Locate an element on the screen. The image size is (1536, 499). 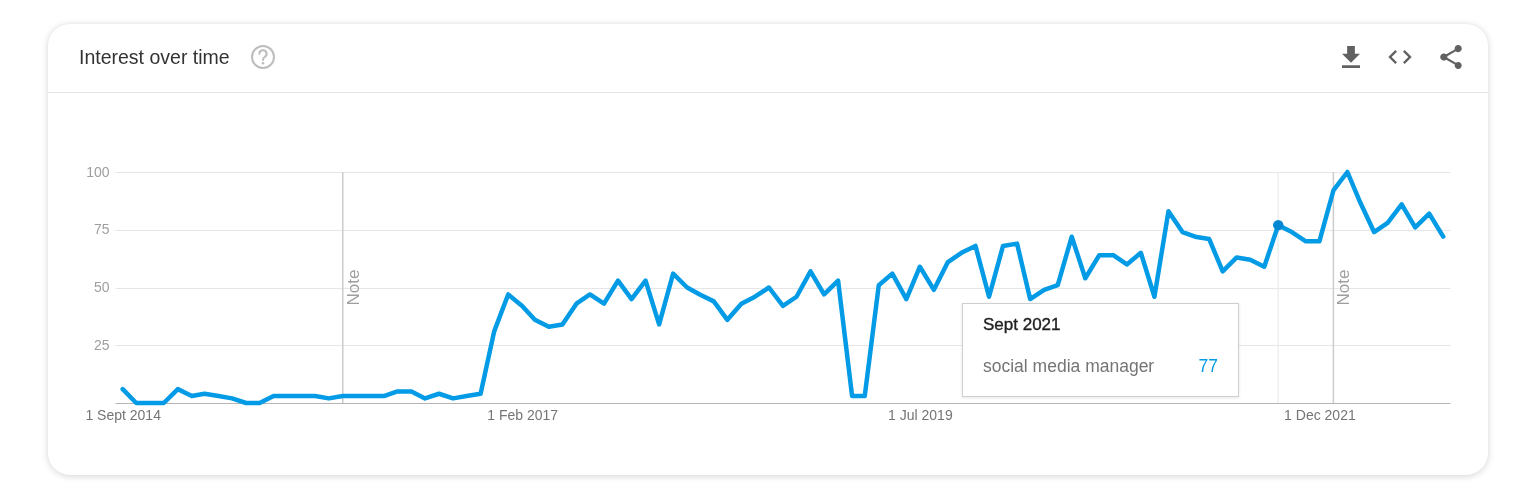
x-tick-label: 1 Sept 2014 is located at coordinates (123, 414).